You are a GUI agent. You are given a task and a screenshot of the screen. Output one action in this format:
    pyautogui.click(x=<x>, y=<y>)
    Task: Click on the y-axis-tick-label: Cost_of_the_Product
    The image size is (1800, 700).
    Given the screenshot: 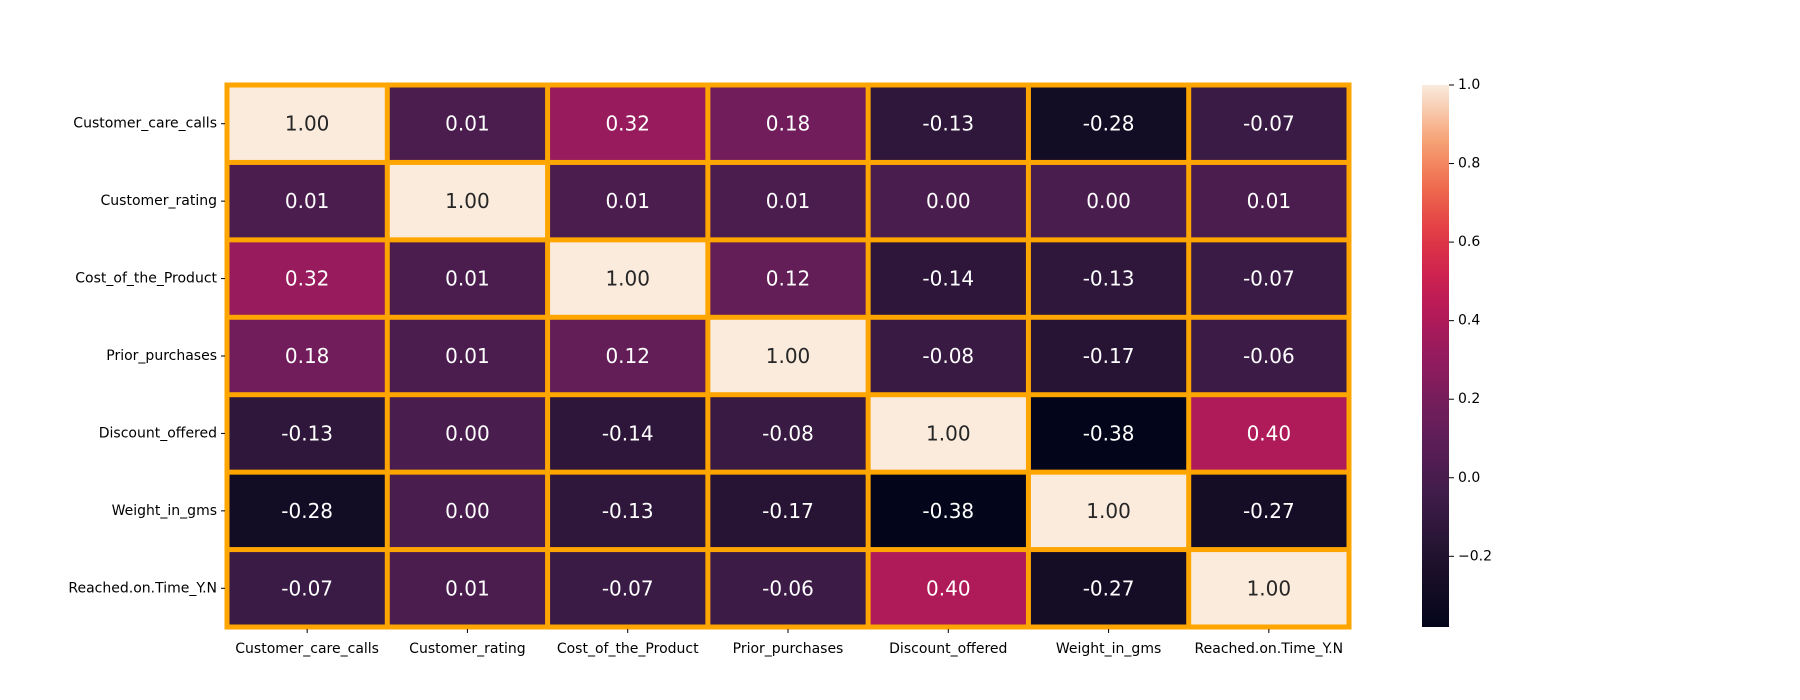 What is the action you would take?
    pyautogui.click(x=146, y=279)
    